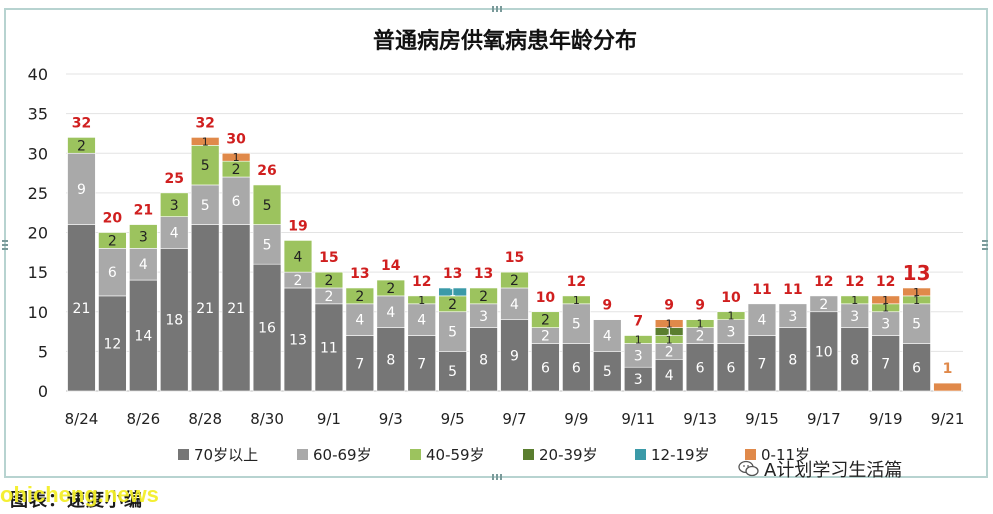 This screenshot has height=514, width=993. I want to click on legend-item: 12-19岁, so click(672, 455).